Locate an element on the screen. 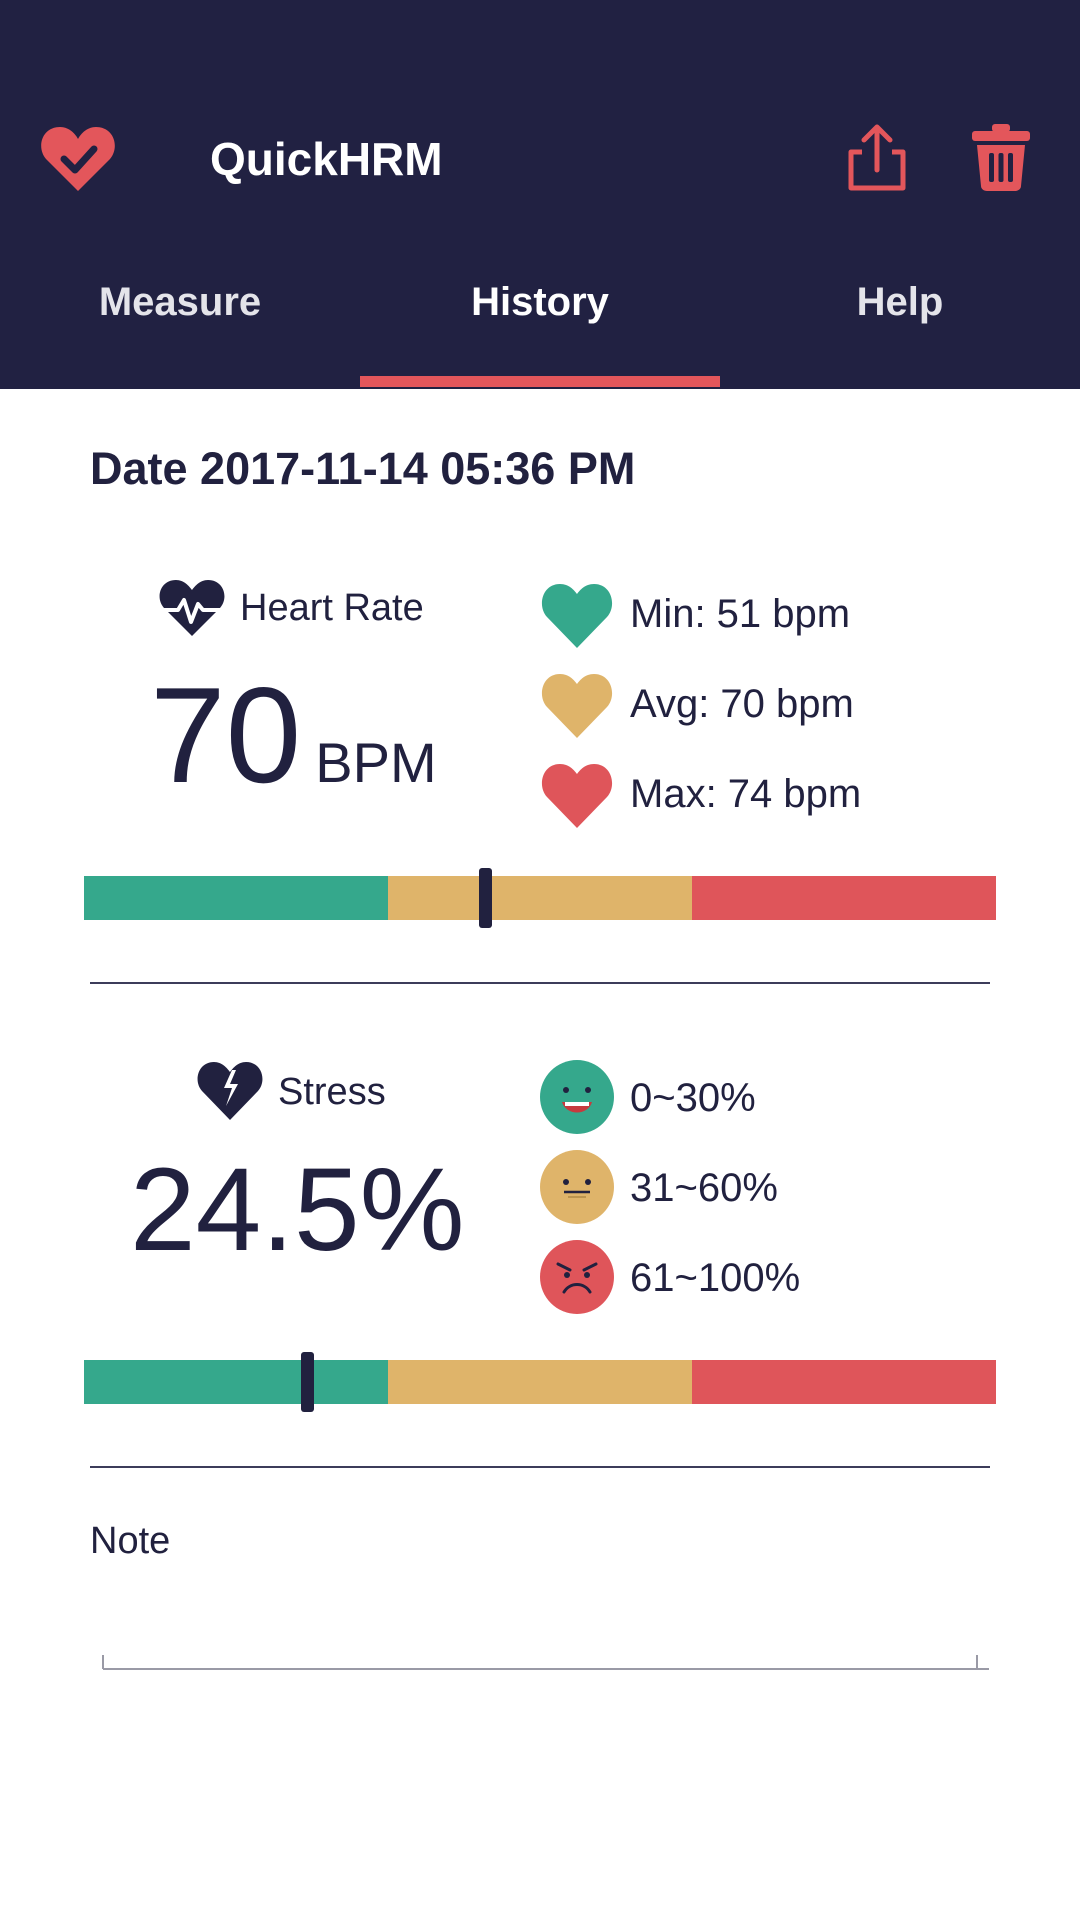  heart-check-icon is located at coordinates (78, 159).